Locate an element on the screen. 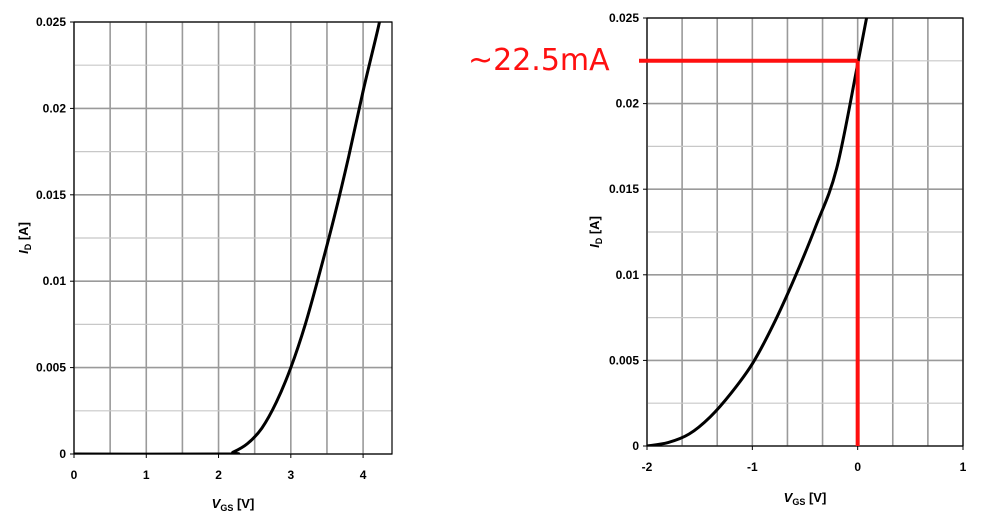 This screenshot has height=520, width=985. y-axis-label-left: ID [A] is located at coordinates (24, 238).